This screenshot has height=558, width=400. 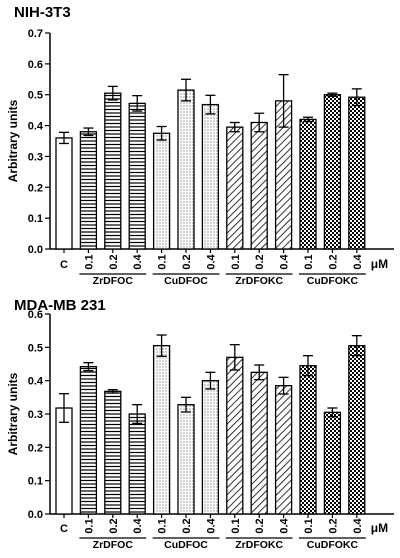 I want to click on chart-title: MDA-MB 231, so click(x=60, y=305).